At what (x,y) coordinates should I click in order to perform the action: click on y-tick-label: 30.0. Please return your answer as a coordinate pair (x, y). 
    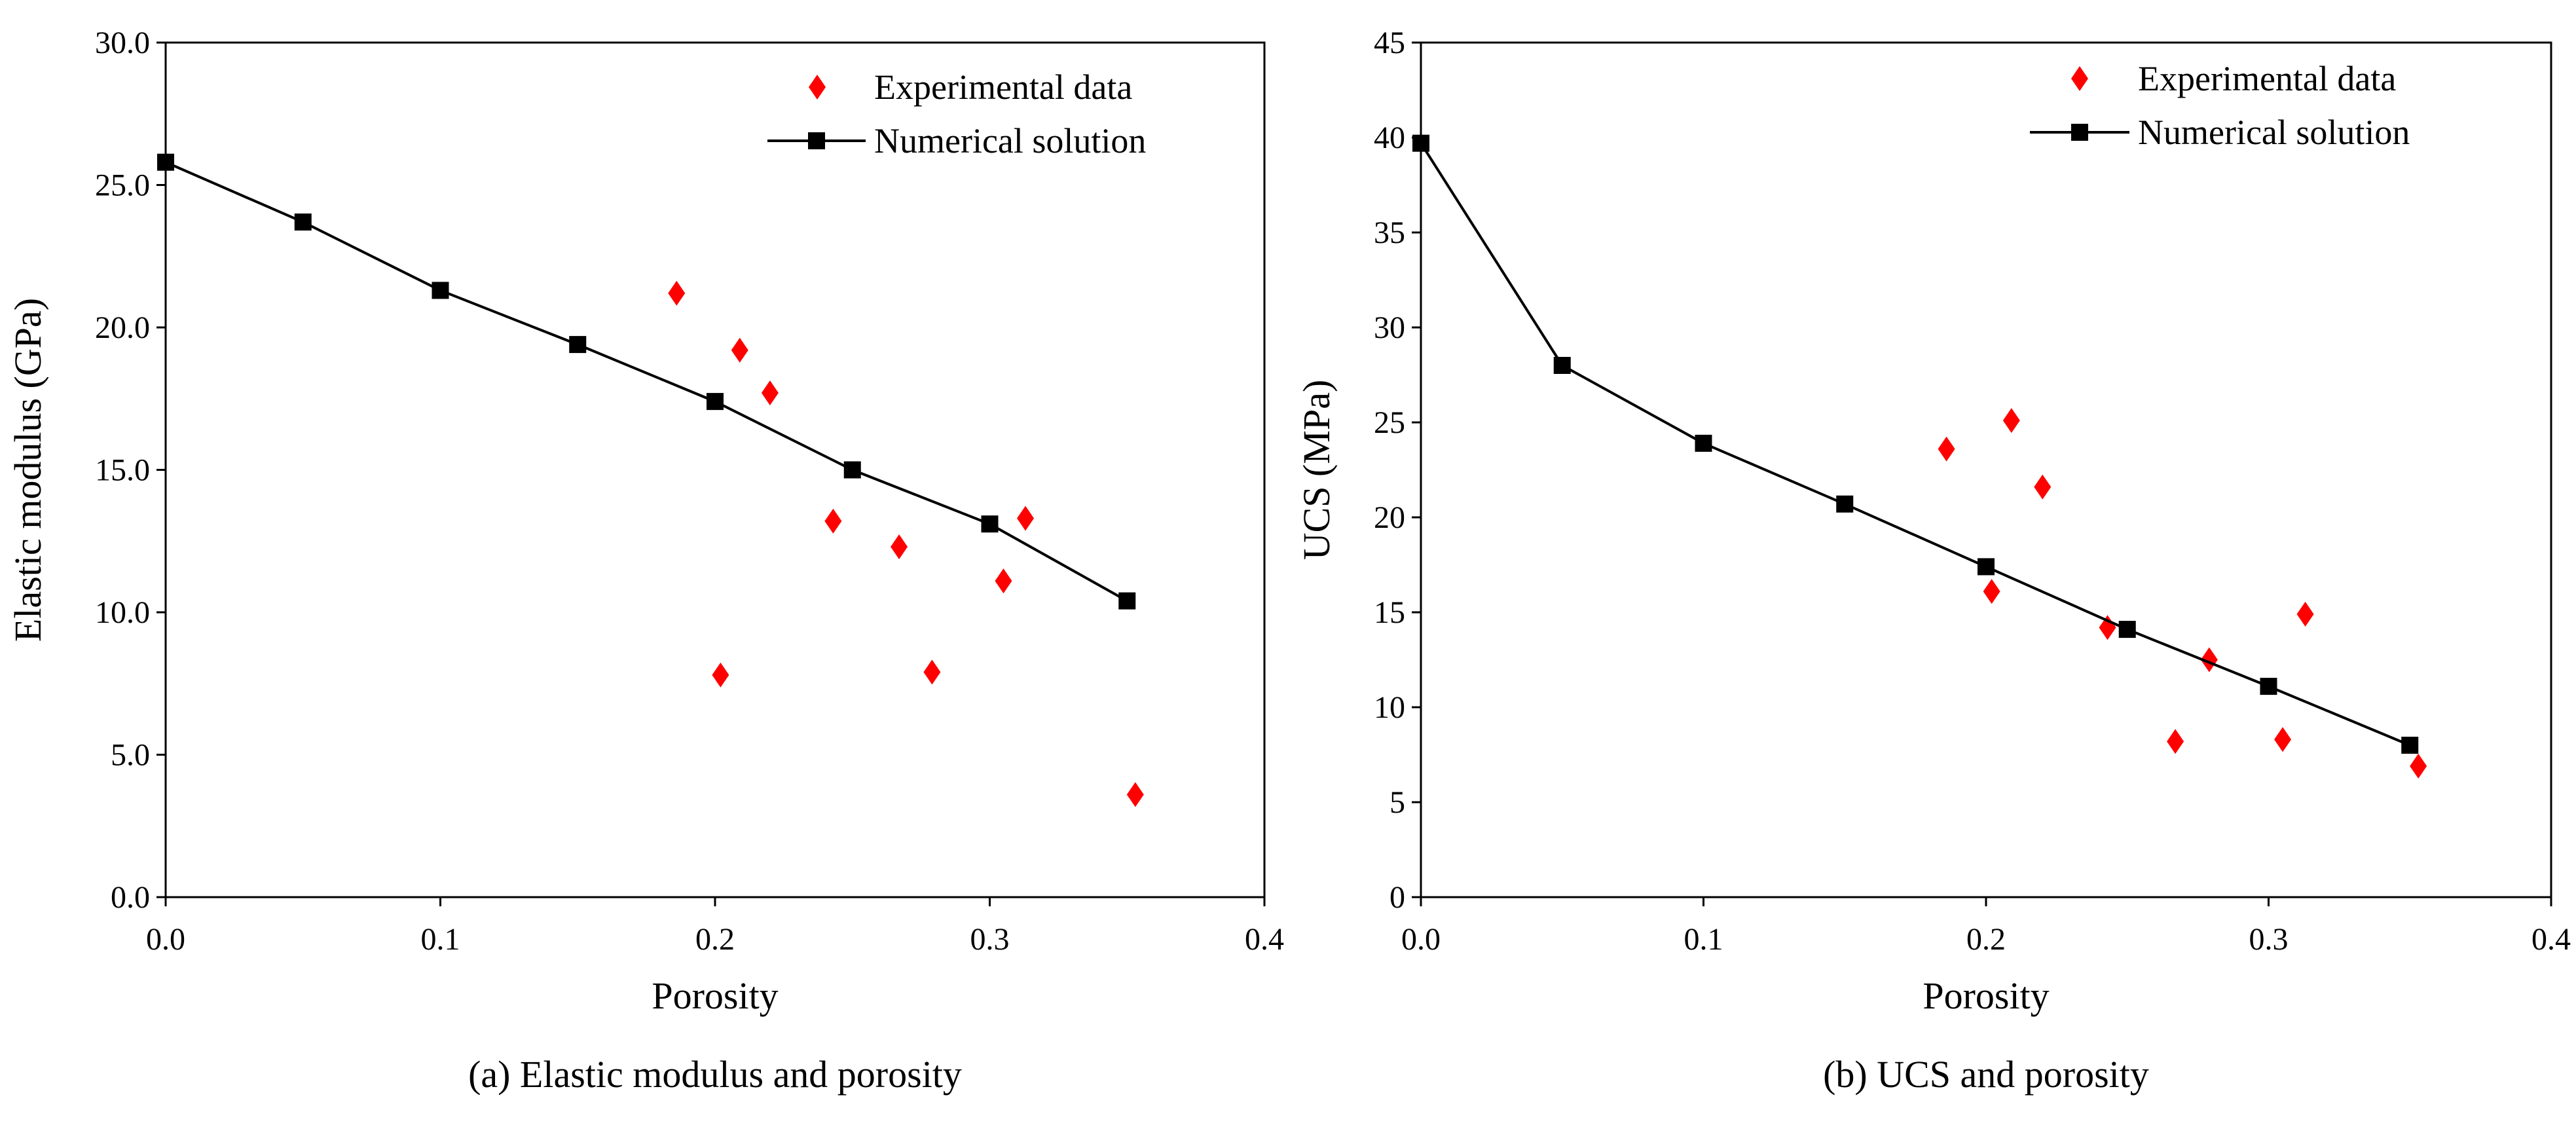
    Looking at the image, I should click on (122, 43).